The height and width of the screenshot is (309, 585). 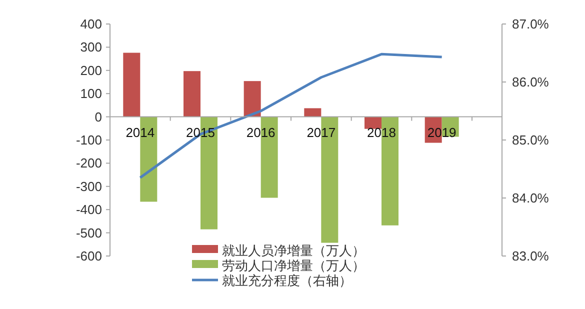 What do you see at coordinates (381, 132) in the screenshot?
I see `x-tick-label: 2018` at bounding box center [381, 132].